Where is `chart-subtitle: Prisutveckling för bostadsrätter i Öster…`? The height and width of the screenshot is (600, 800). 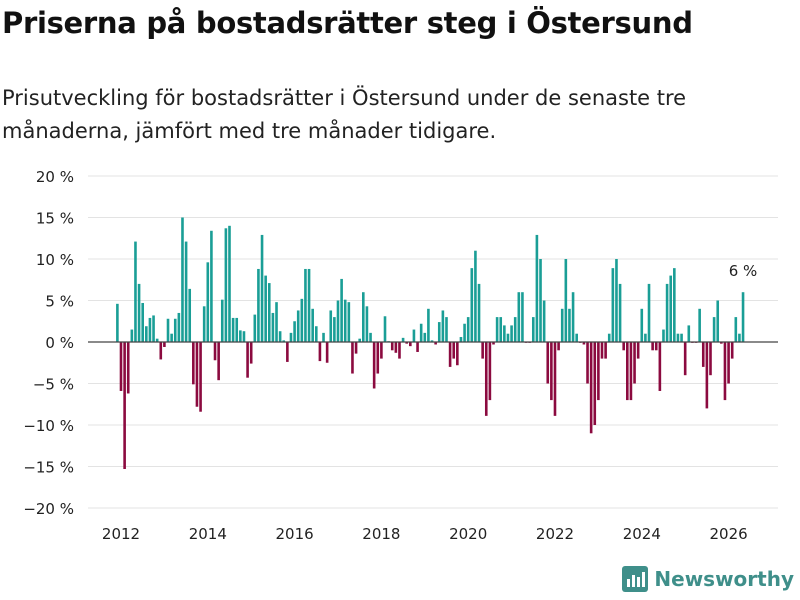
chart-subtitle: Prisutveckling för bostadsrätter i Öster… is located at coordinates (344, 114).